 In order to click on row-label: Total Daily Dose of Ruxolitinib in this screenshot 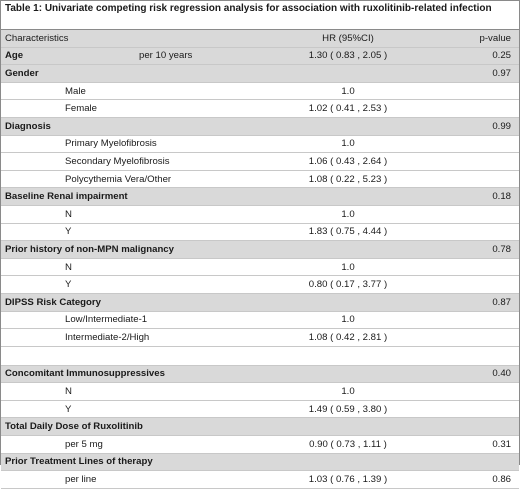, I will do `click(135, 427)`.